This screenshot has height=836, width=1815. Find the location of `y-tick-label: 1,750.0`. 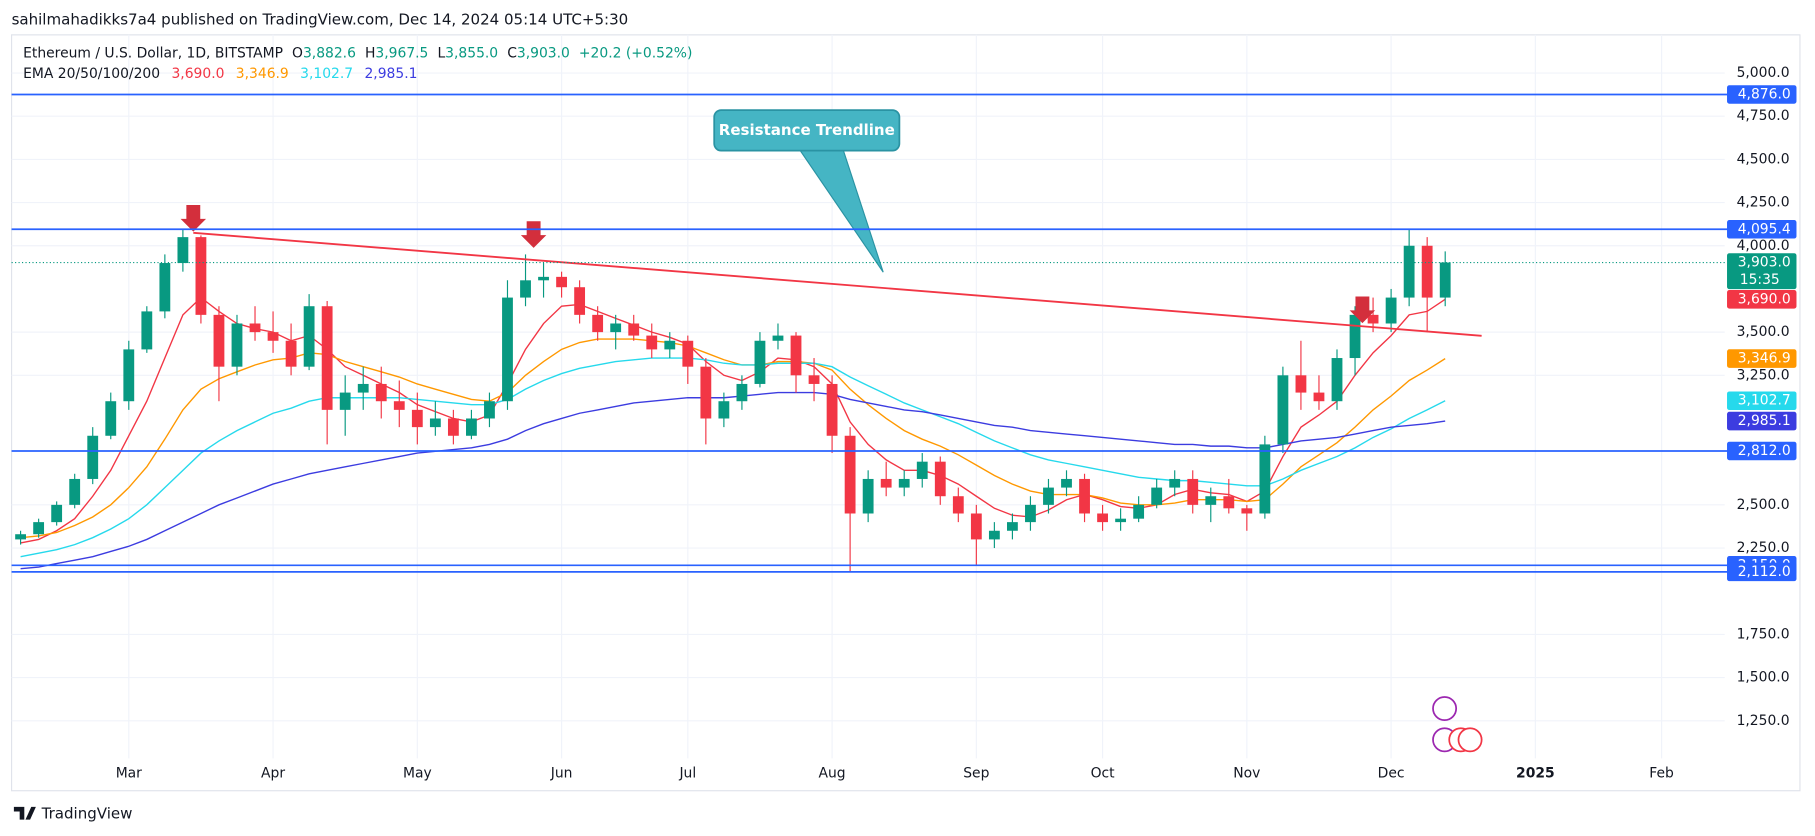

y-tick-label: 1,750.0 is located at coordinates (1763, 634).